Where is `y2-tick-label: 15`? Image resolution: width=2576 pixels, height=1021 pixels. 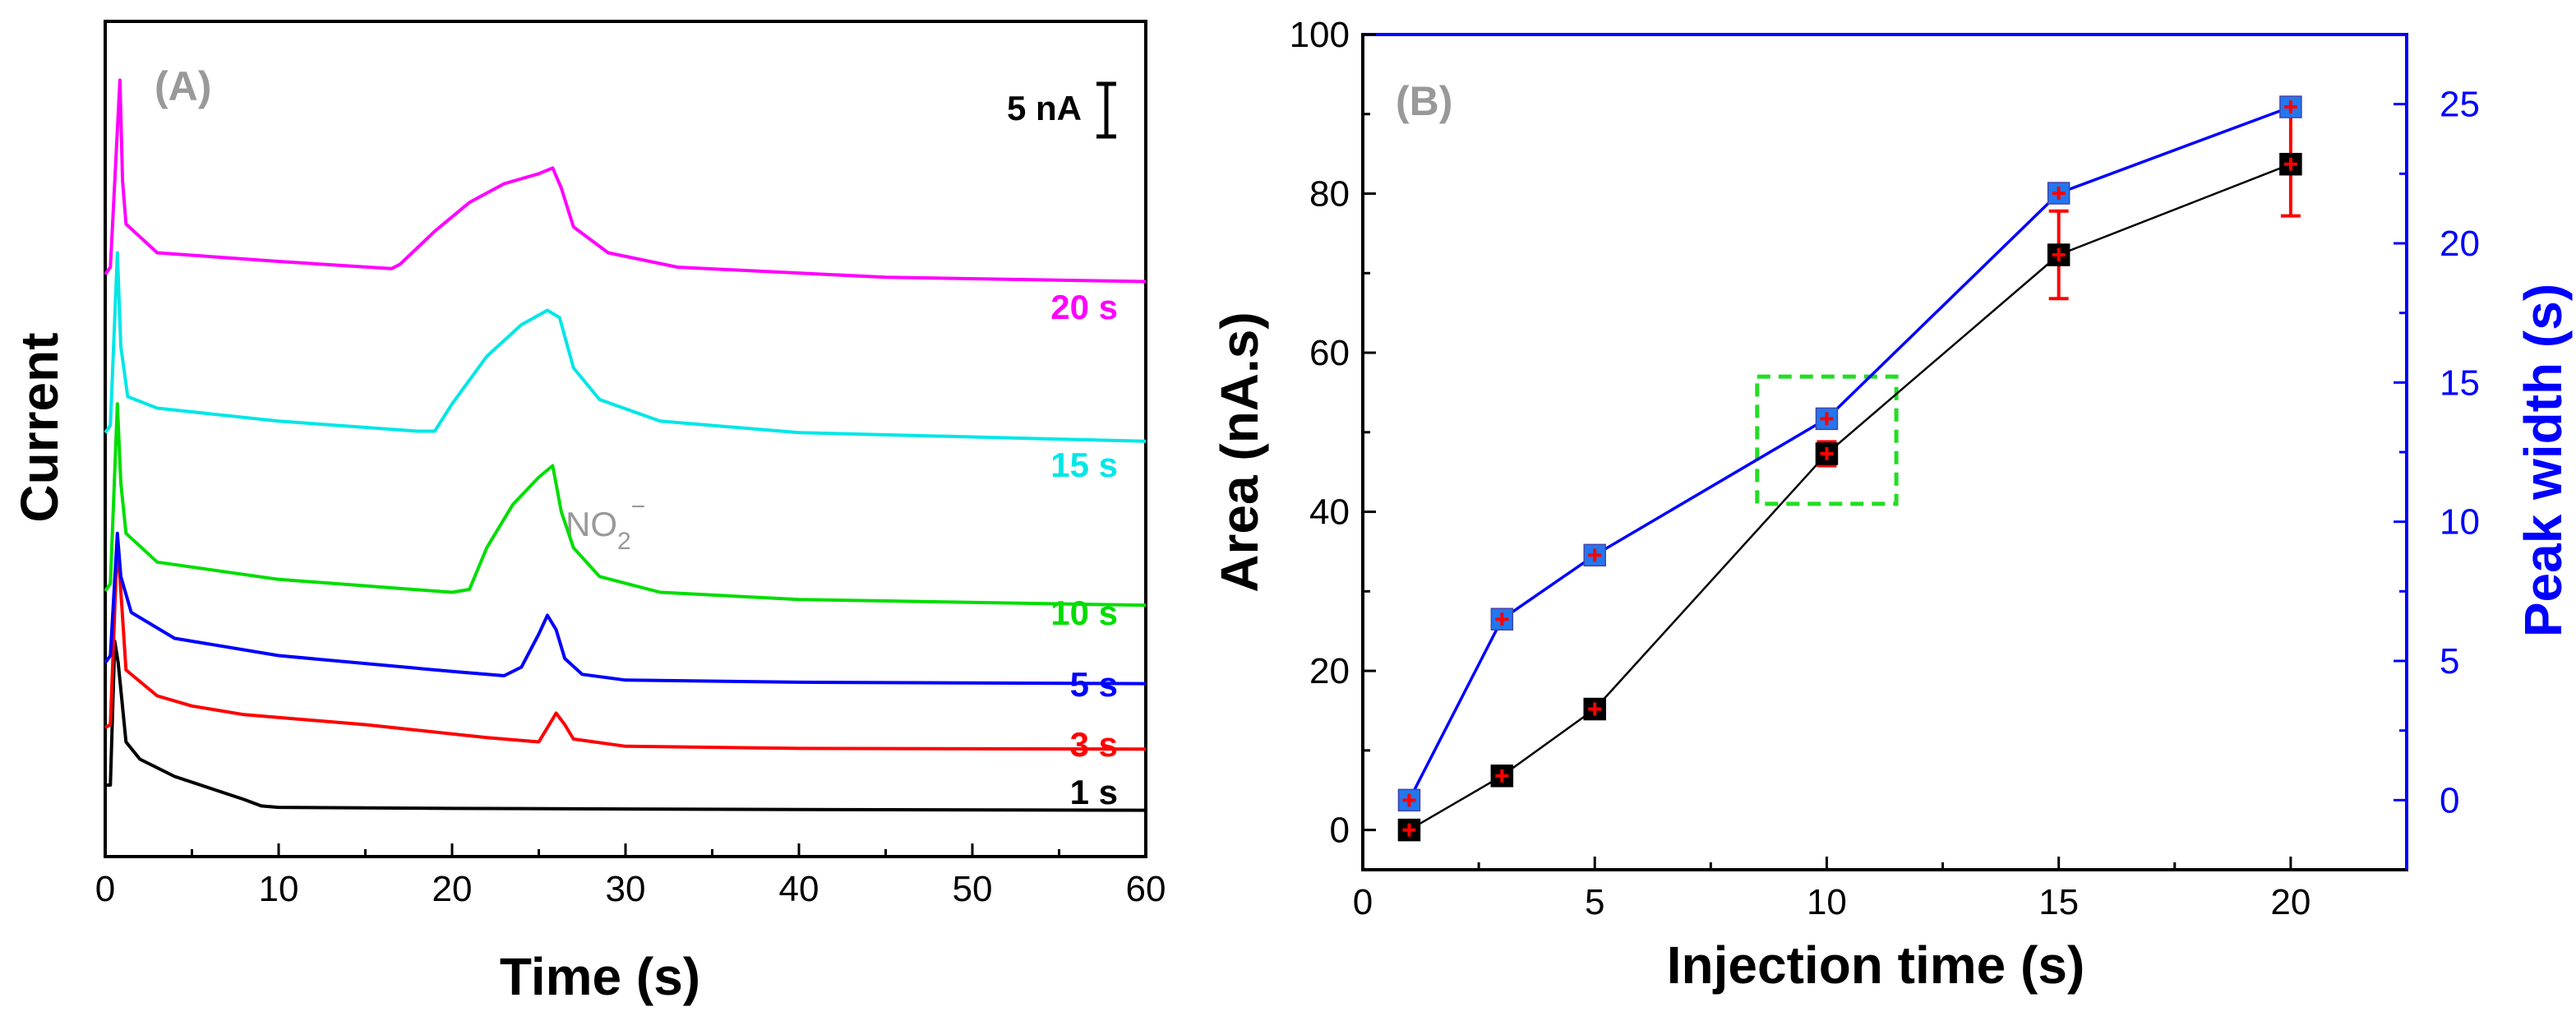 y2-tick-label: 15 is located at coordinates (2460, 383).